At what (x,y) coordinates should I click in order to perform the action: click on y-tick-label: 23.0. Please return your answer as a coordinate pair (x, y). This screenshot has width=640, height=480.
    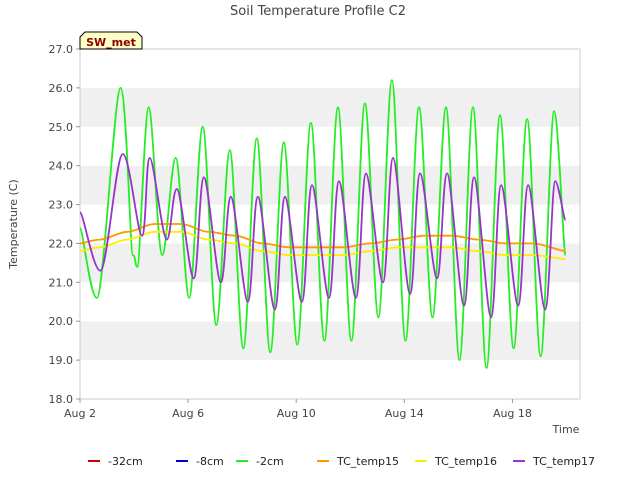
    Looking at the image, I should click on (61, 205).